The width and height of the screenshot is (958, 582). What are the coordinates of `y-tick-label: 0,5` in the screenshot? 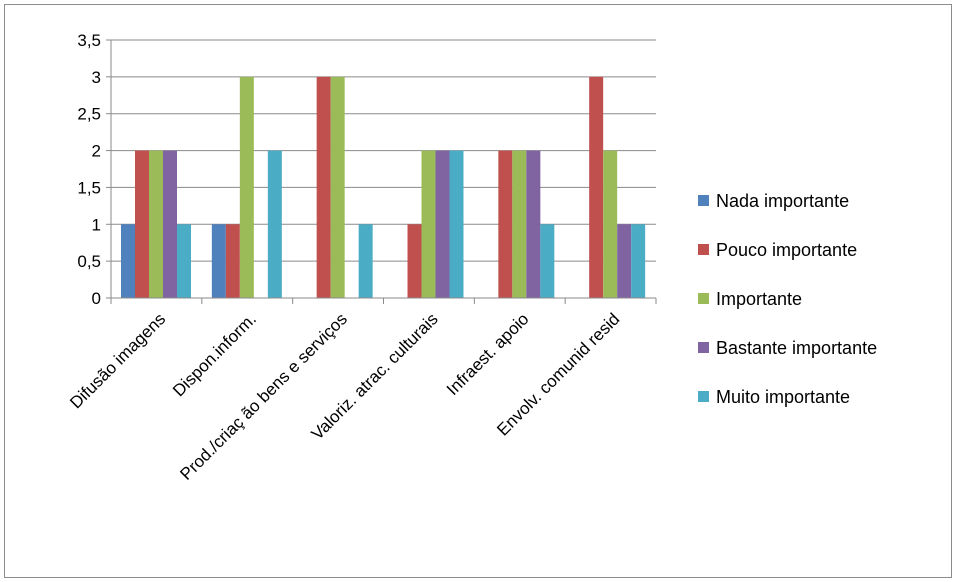 It's located at (89, 261).